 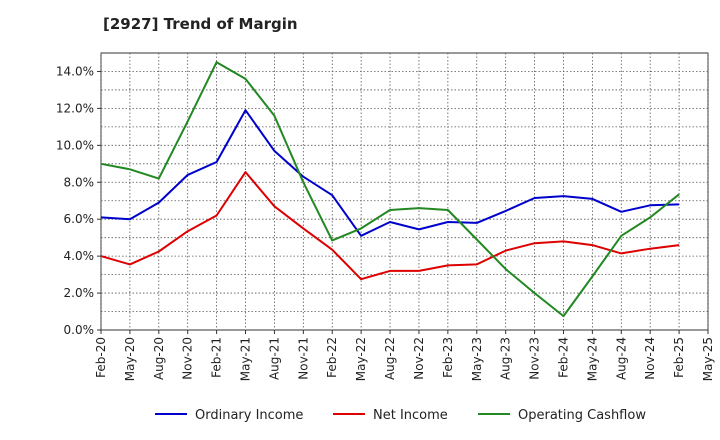 I want to click on y-tick-label: 14.0%, so click(x=75, y=71).